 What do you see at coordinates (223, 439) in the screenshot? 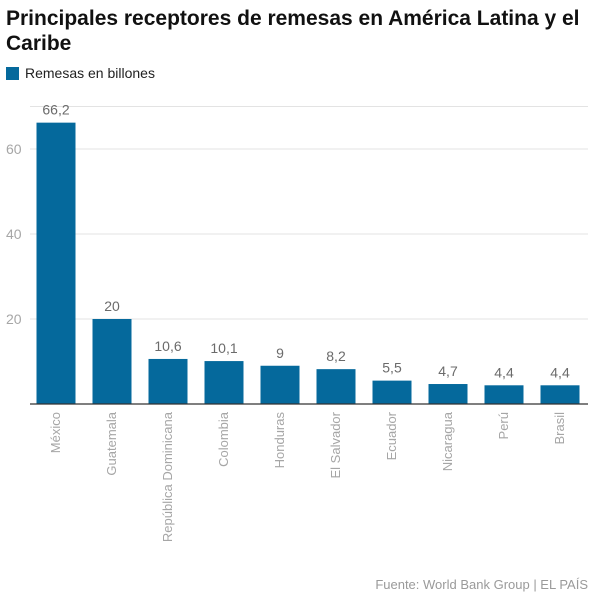
I see `x-tick-label: Colombia` at bounding box center [223, 439].